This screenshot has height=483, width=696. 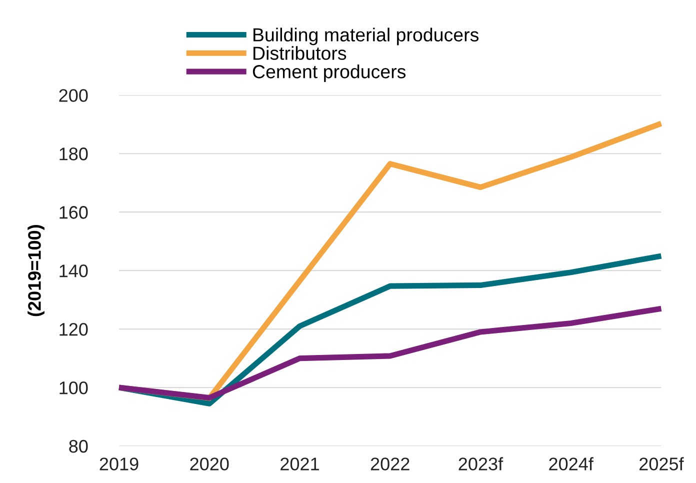 What do you see at coordinates (390, 464) in the screenshot?
I see `x-tick-label: 2022` at bounding box center [390, 464].